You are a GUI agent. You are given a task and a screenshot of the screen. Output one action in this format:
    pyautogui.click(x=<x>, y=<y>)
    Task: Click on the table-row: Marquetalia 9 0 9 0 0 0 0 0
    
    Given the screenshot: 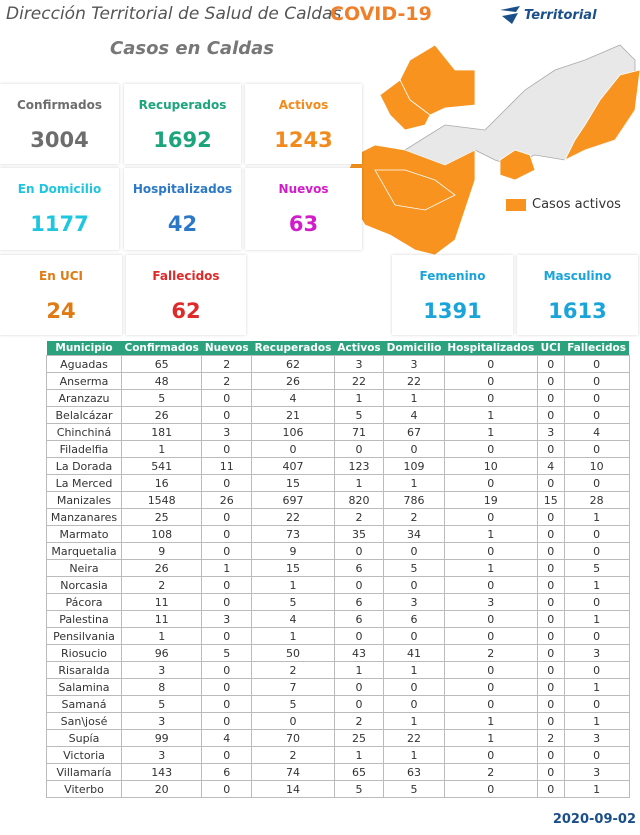 What is the action you would take?
    pyautogui.click(x=338, y=551)
    